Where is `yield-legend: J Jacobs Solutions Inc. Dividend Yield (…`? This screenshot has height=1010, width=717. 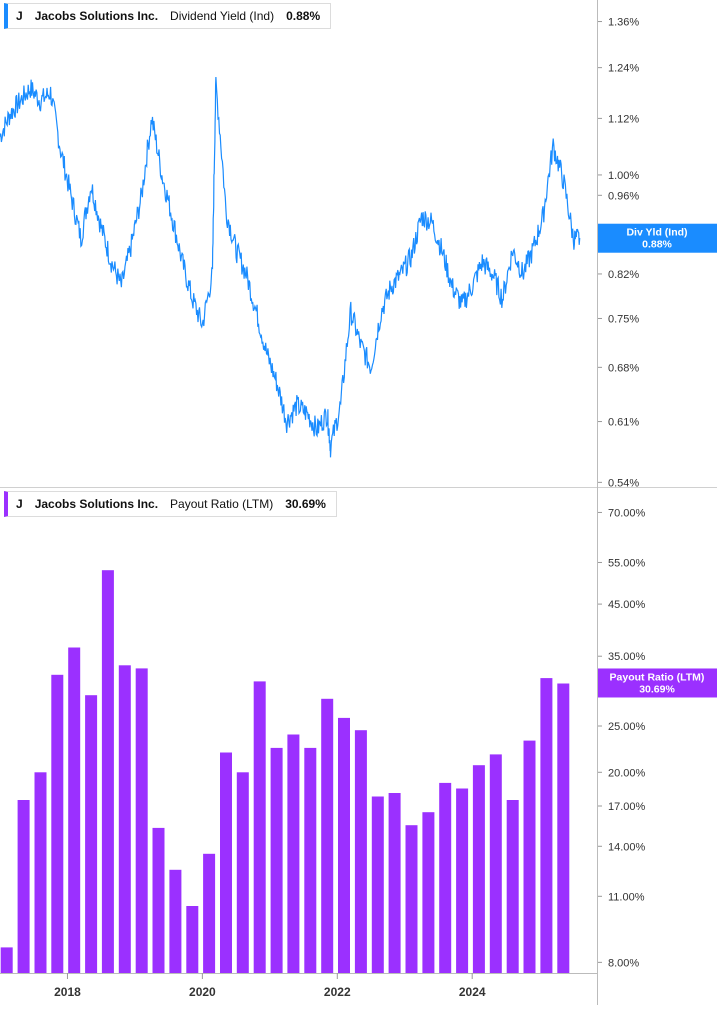
yield-legend: J Jacobs Solutions Inc. Dividend Yield (… is located at coordinates (168, 16).